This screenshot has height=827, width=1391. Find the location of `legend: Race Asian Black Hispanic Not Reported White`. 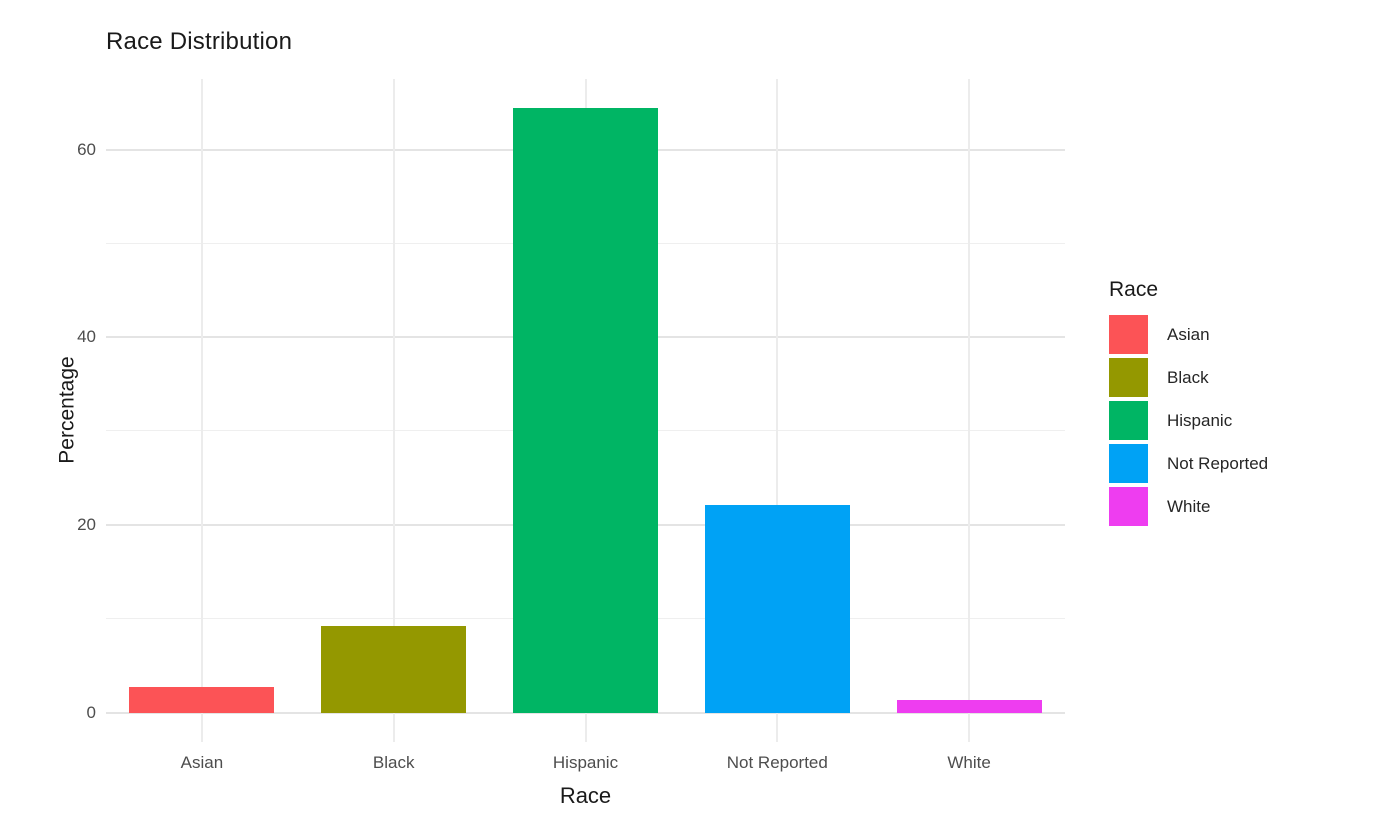

legend: Race Asian Black Hispanic Not Reported White is located at coordinates (1185, 404).